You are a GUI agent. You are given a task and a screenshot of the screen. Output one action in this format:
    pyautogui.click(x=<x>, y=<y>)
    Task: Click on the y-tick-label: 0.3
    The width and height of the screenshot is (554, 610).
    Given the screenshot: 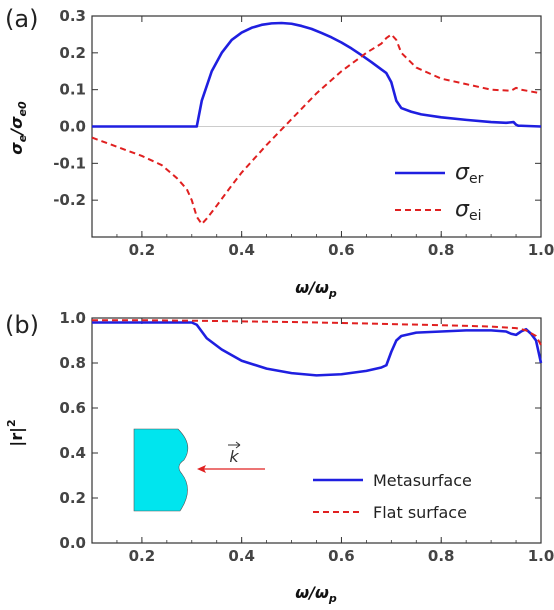 What is the action you would take?
    pyautogui.click(x=72, y=16)
    